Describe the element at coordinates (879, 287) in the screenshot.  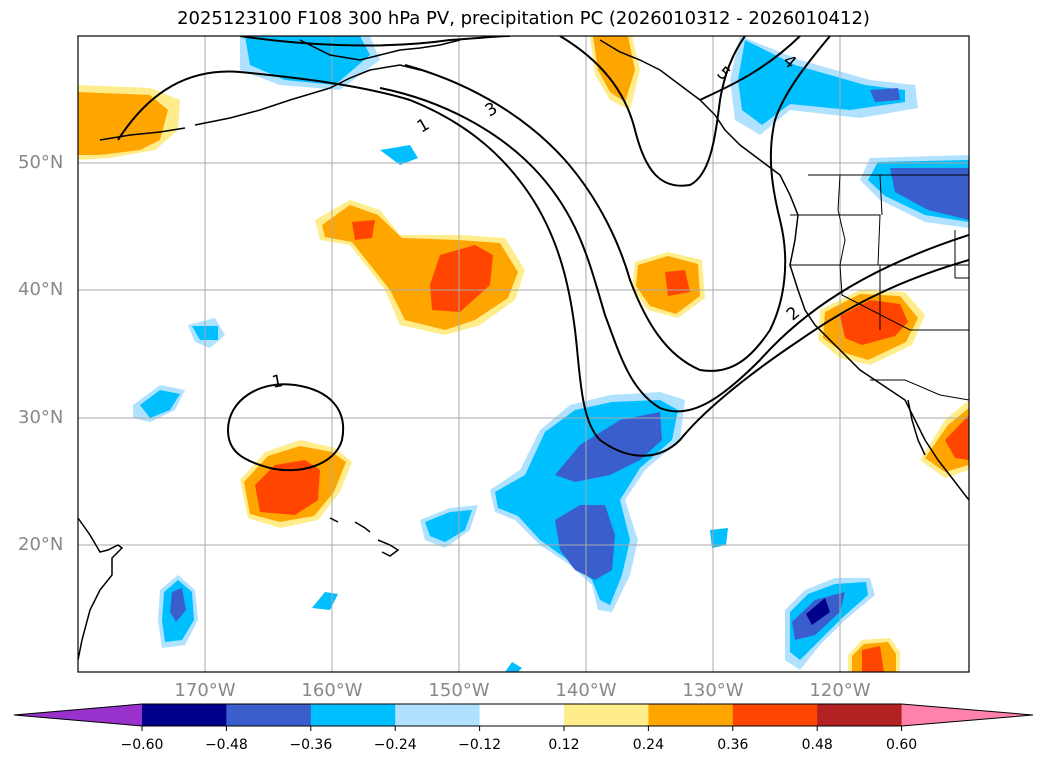
I see `borders` at that location.